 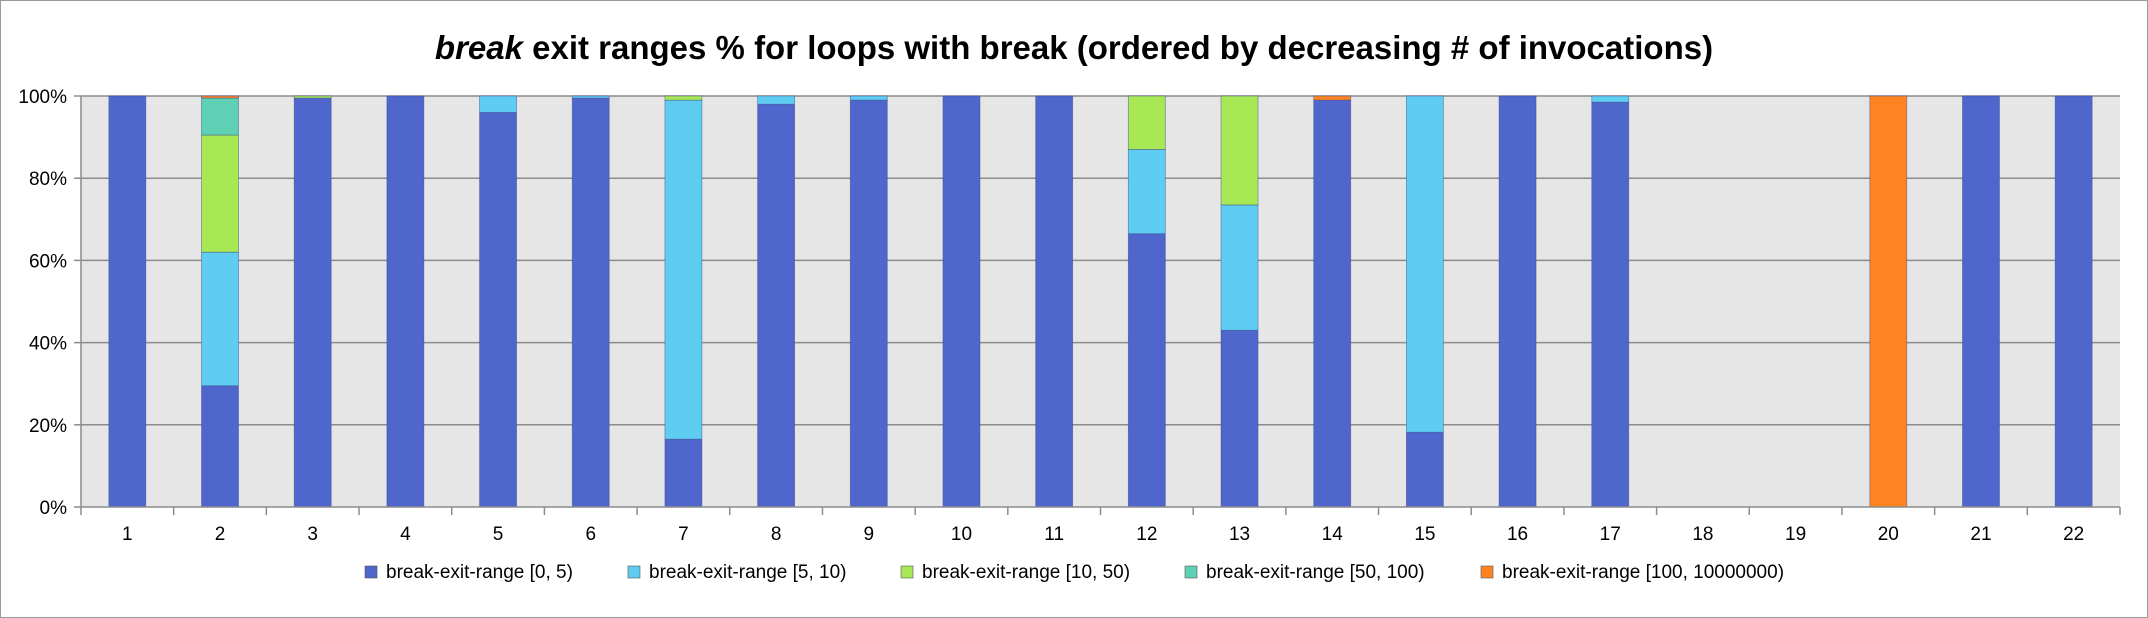 What do you see at coordinates (776, 534) in the screenshot?
I see `x-tick-label: 8` at bounding box center [776, 534].